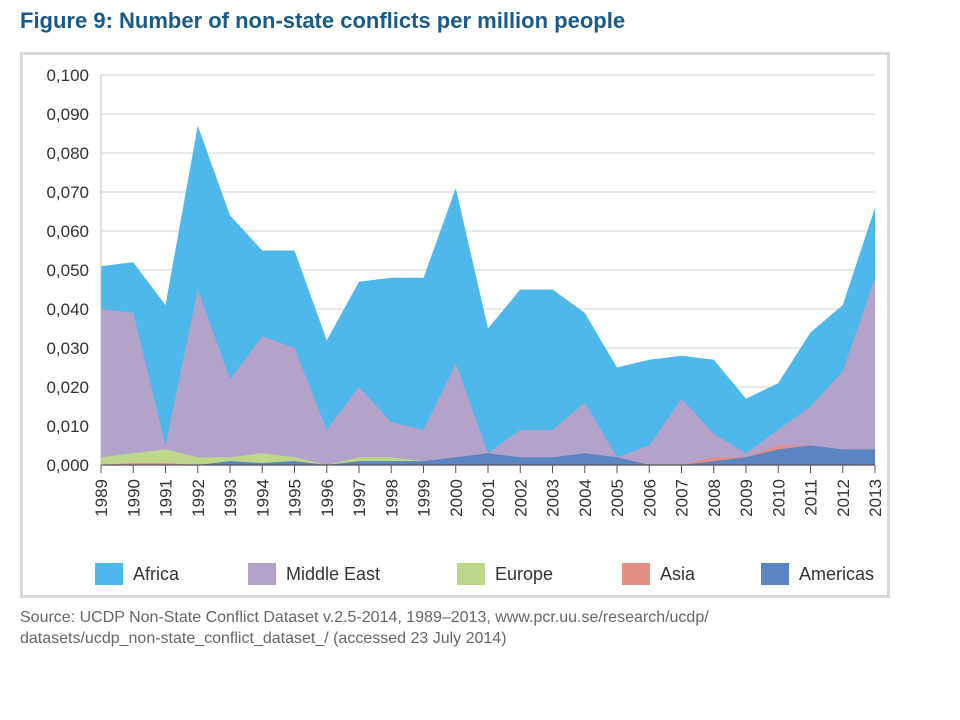 The width and height of the screenshot is (960, 720). Describe the element at coordinates (424, 498) in the screenshot. I see `x-tick-label: 1999` at that location.